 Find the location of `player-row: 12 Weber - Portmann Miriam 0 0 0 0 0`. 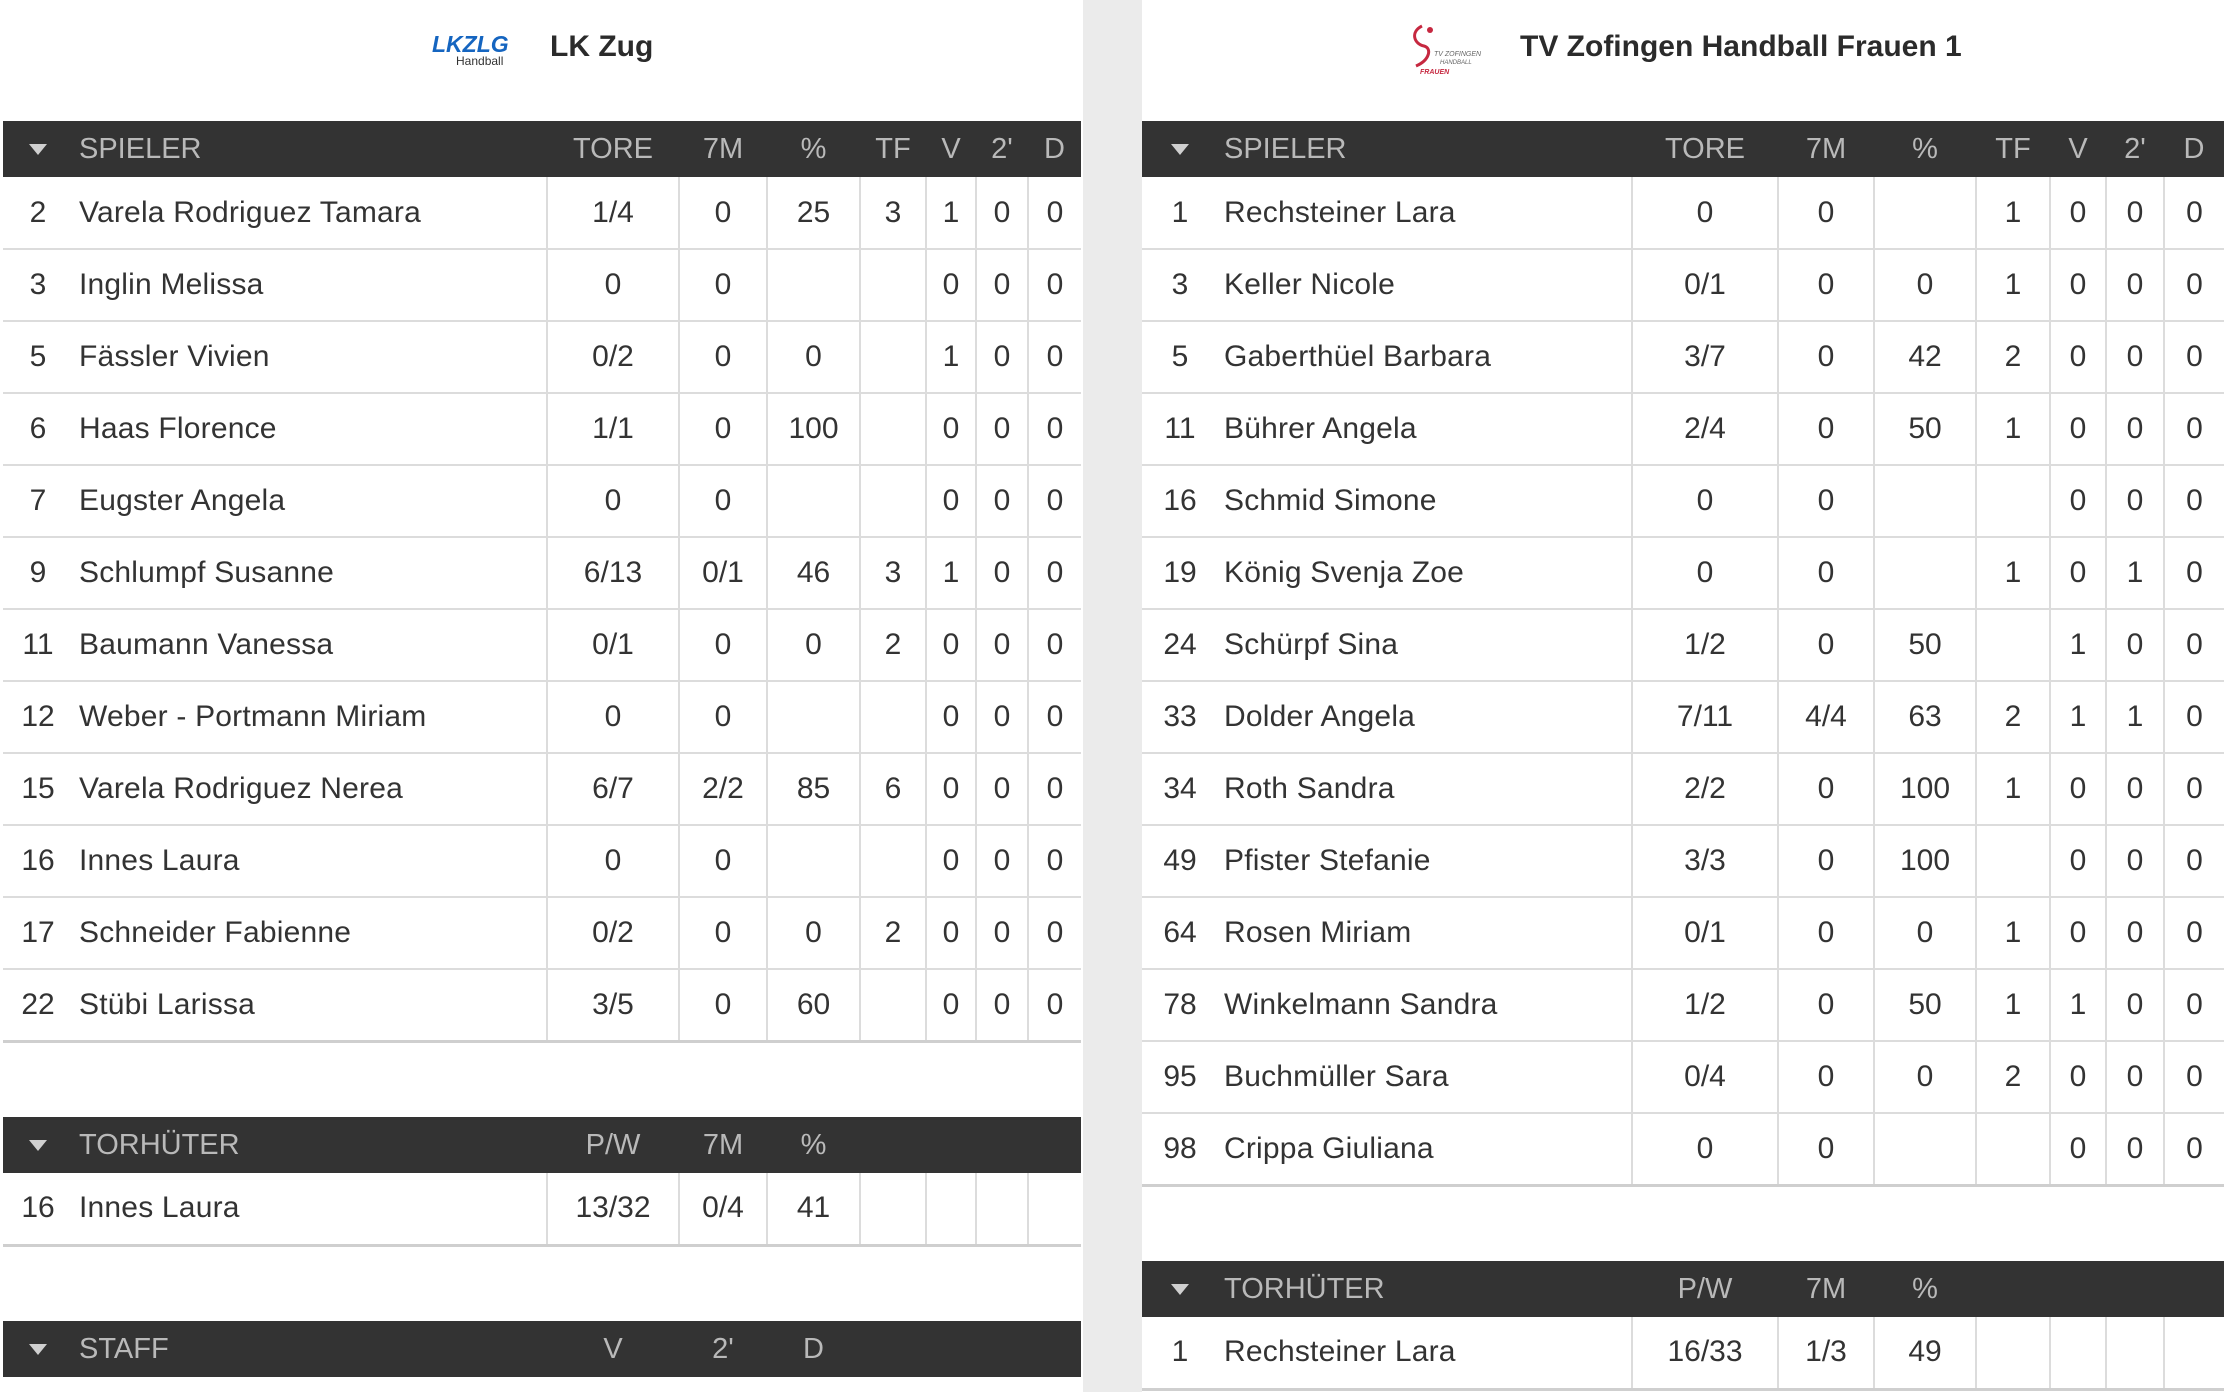

player-row: 12 Weber - Portmann Miriam 0 0 0 0 0 is located at coordinates (542, 717).